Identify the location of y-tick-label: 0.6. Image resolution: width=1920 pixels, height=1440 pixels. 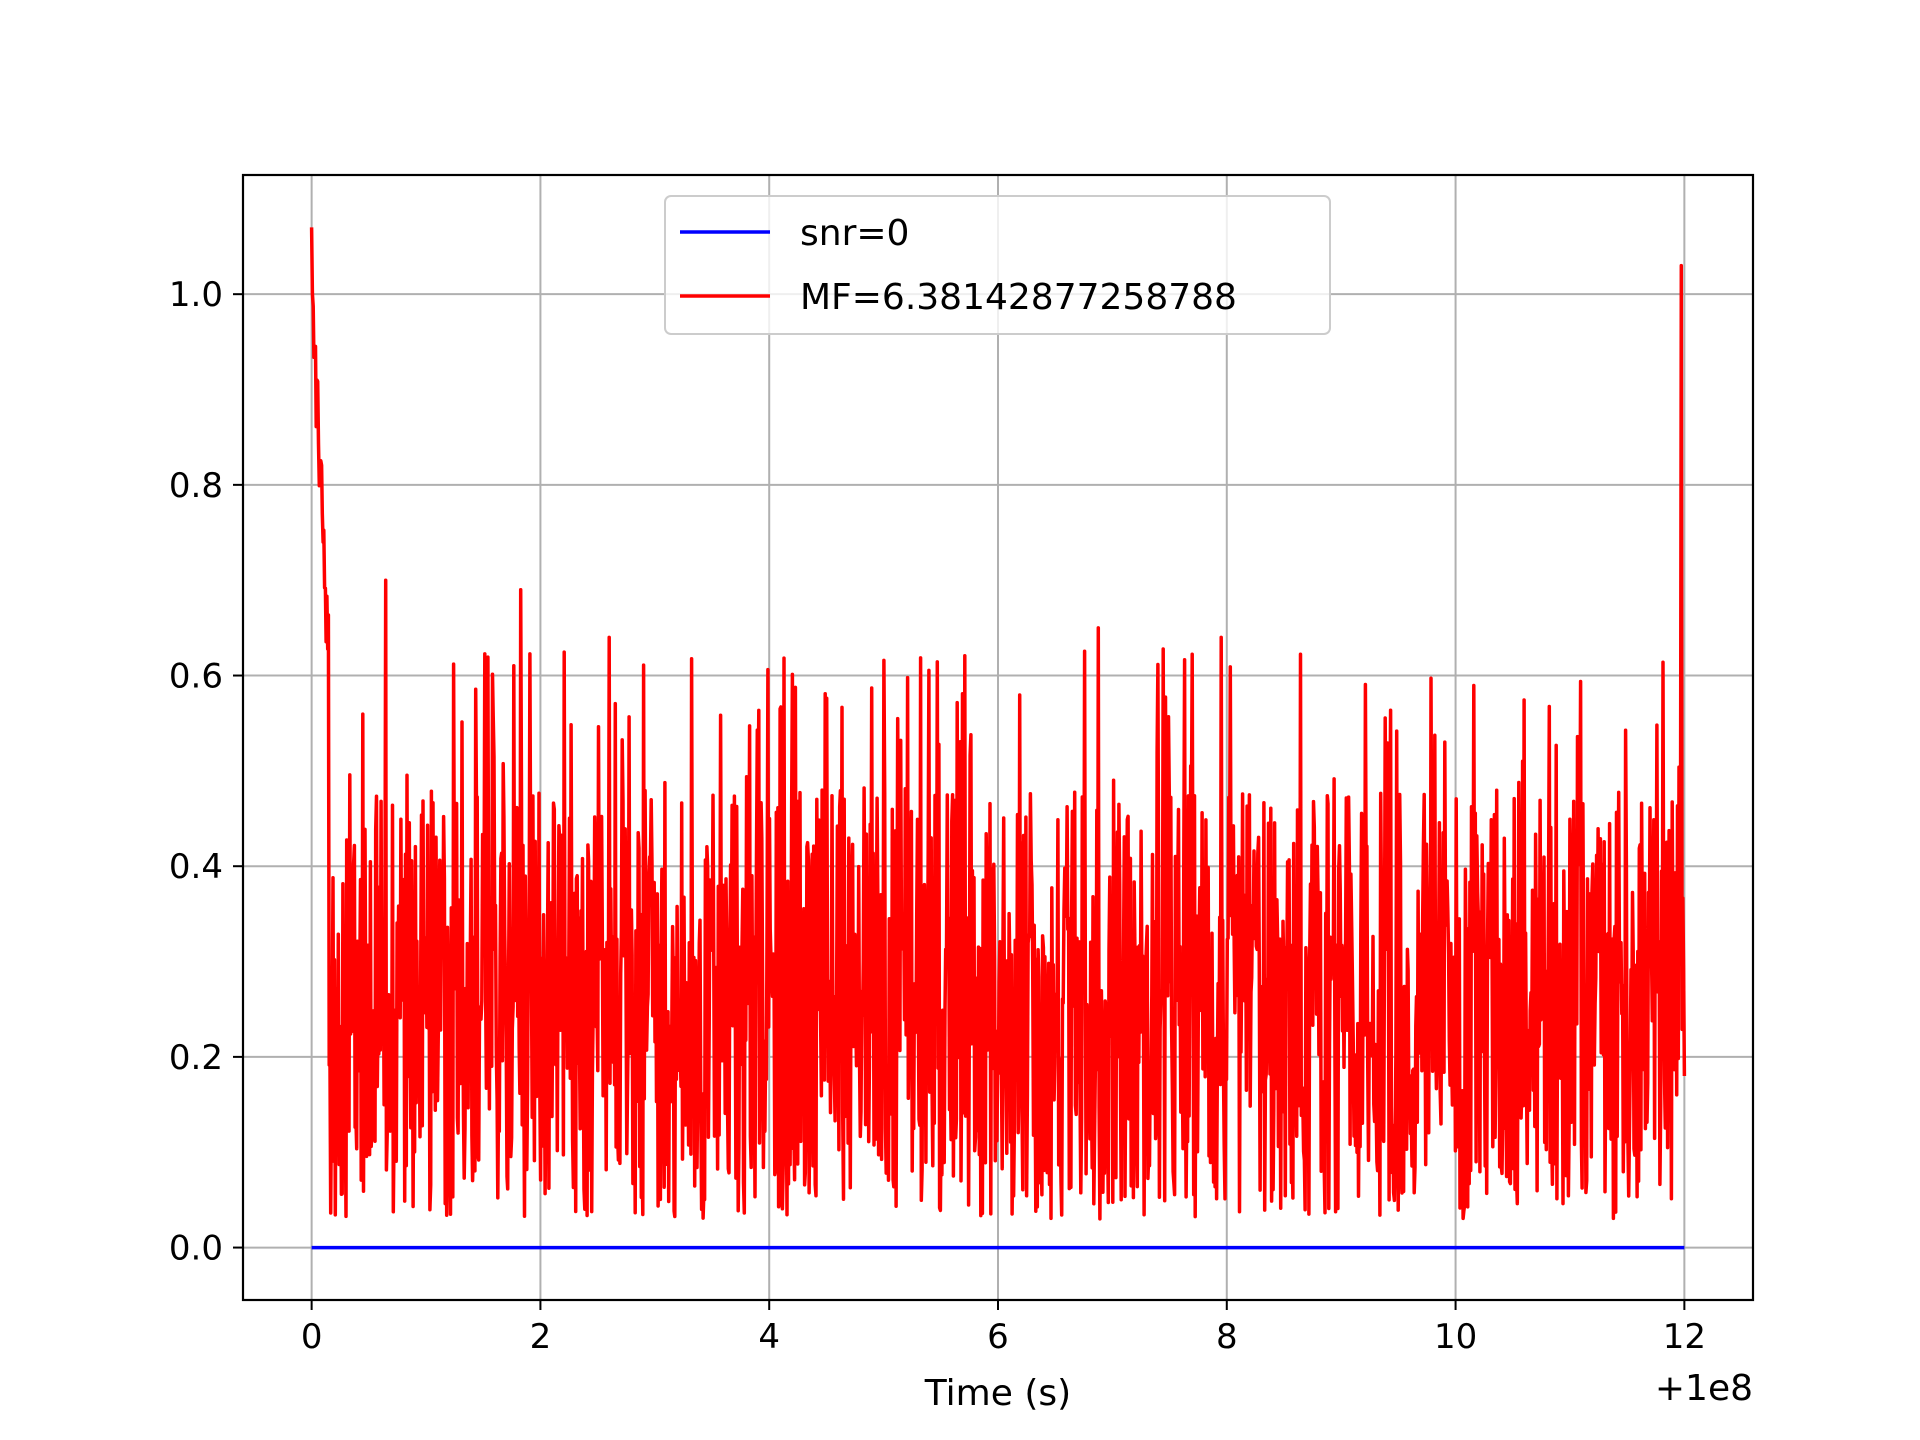
(196, 677).